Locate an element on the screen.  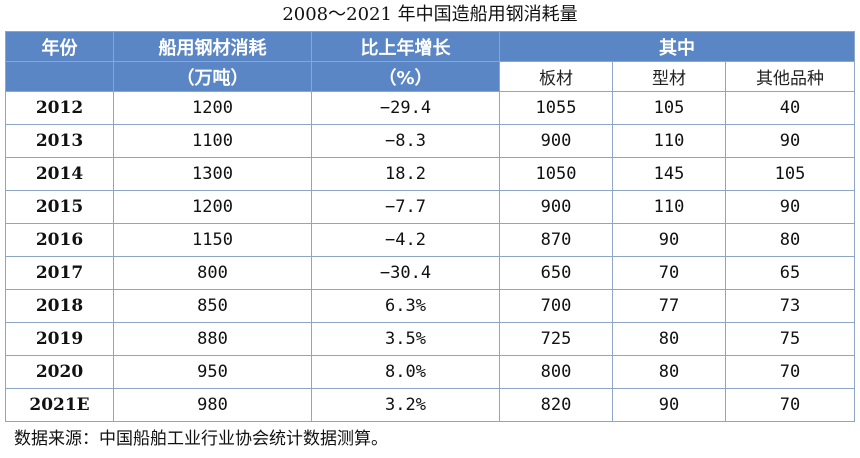
cell-year: 2017 is located at coordinates (59, 273).